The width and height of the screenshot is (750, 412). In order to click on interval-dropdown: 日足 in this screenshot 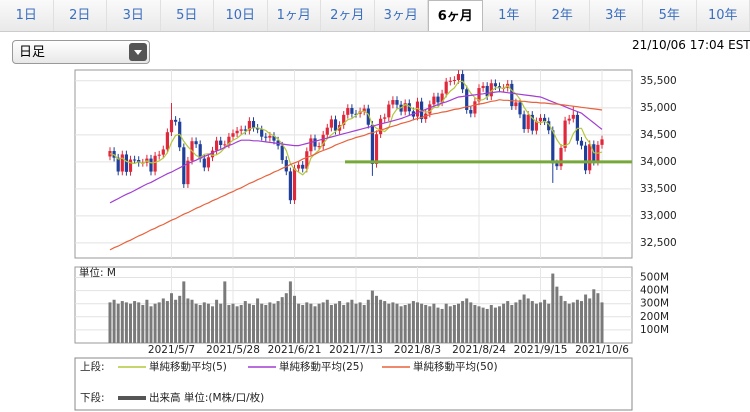, I will do `click(81, 52)`.